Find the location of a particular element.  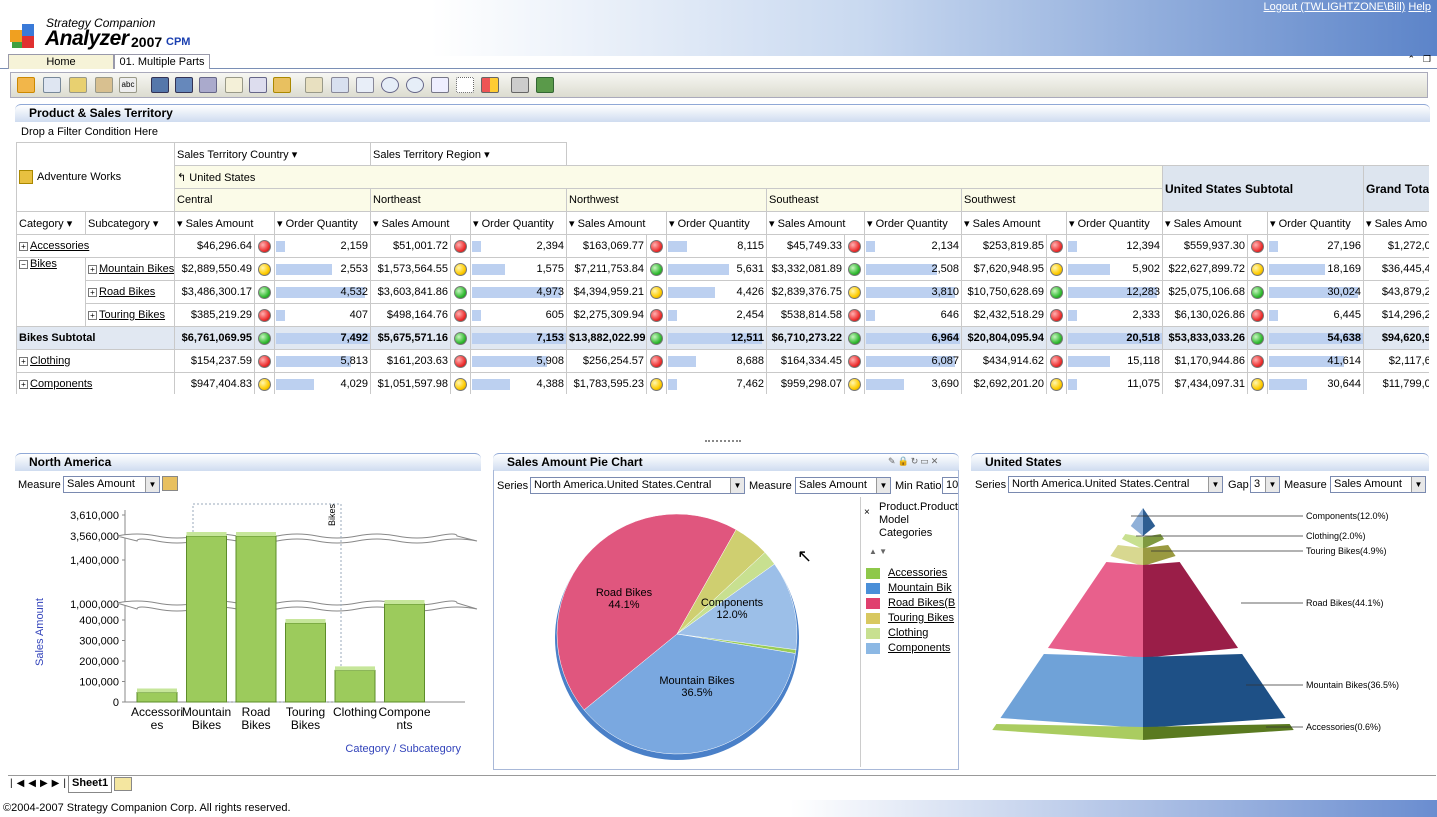

excel-export-icon is located at coordinates (545, 85).